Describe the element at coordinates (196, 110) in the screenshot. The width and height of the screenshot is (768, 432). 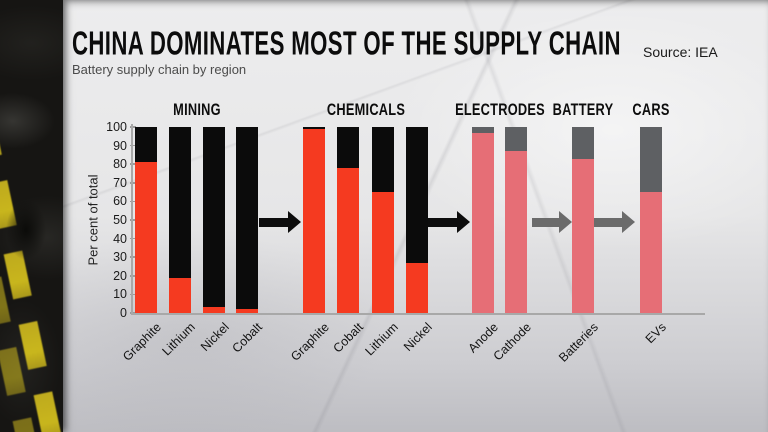
I see `group-header-mining: MINING` at that location.